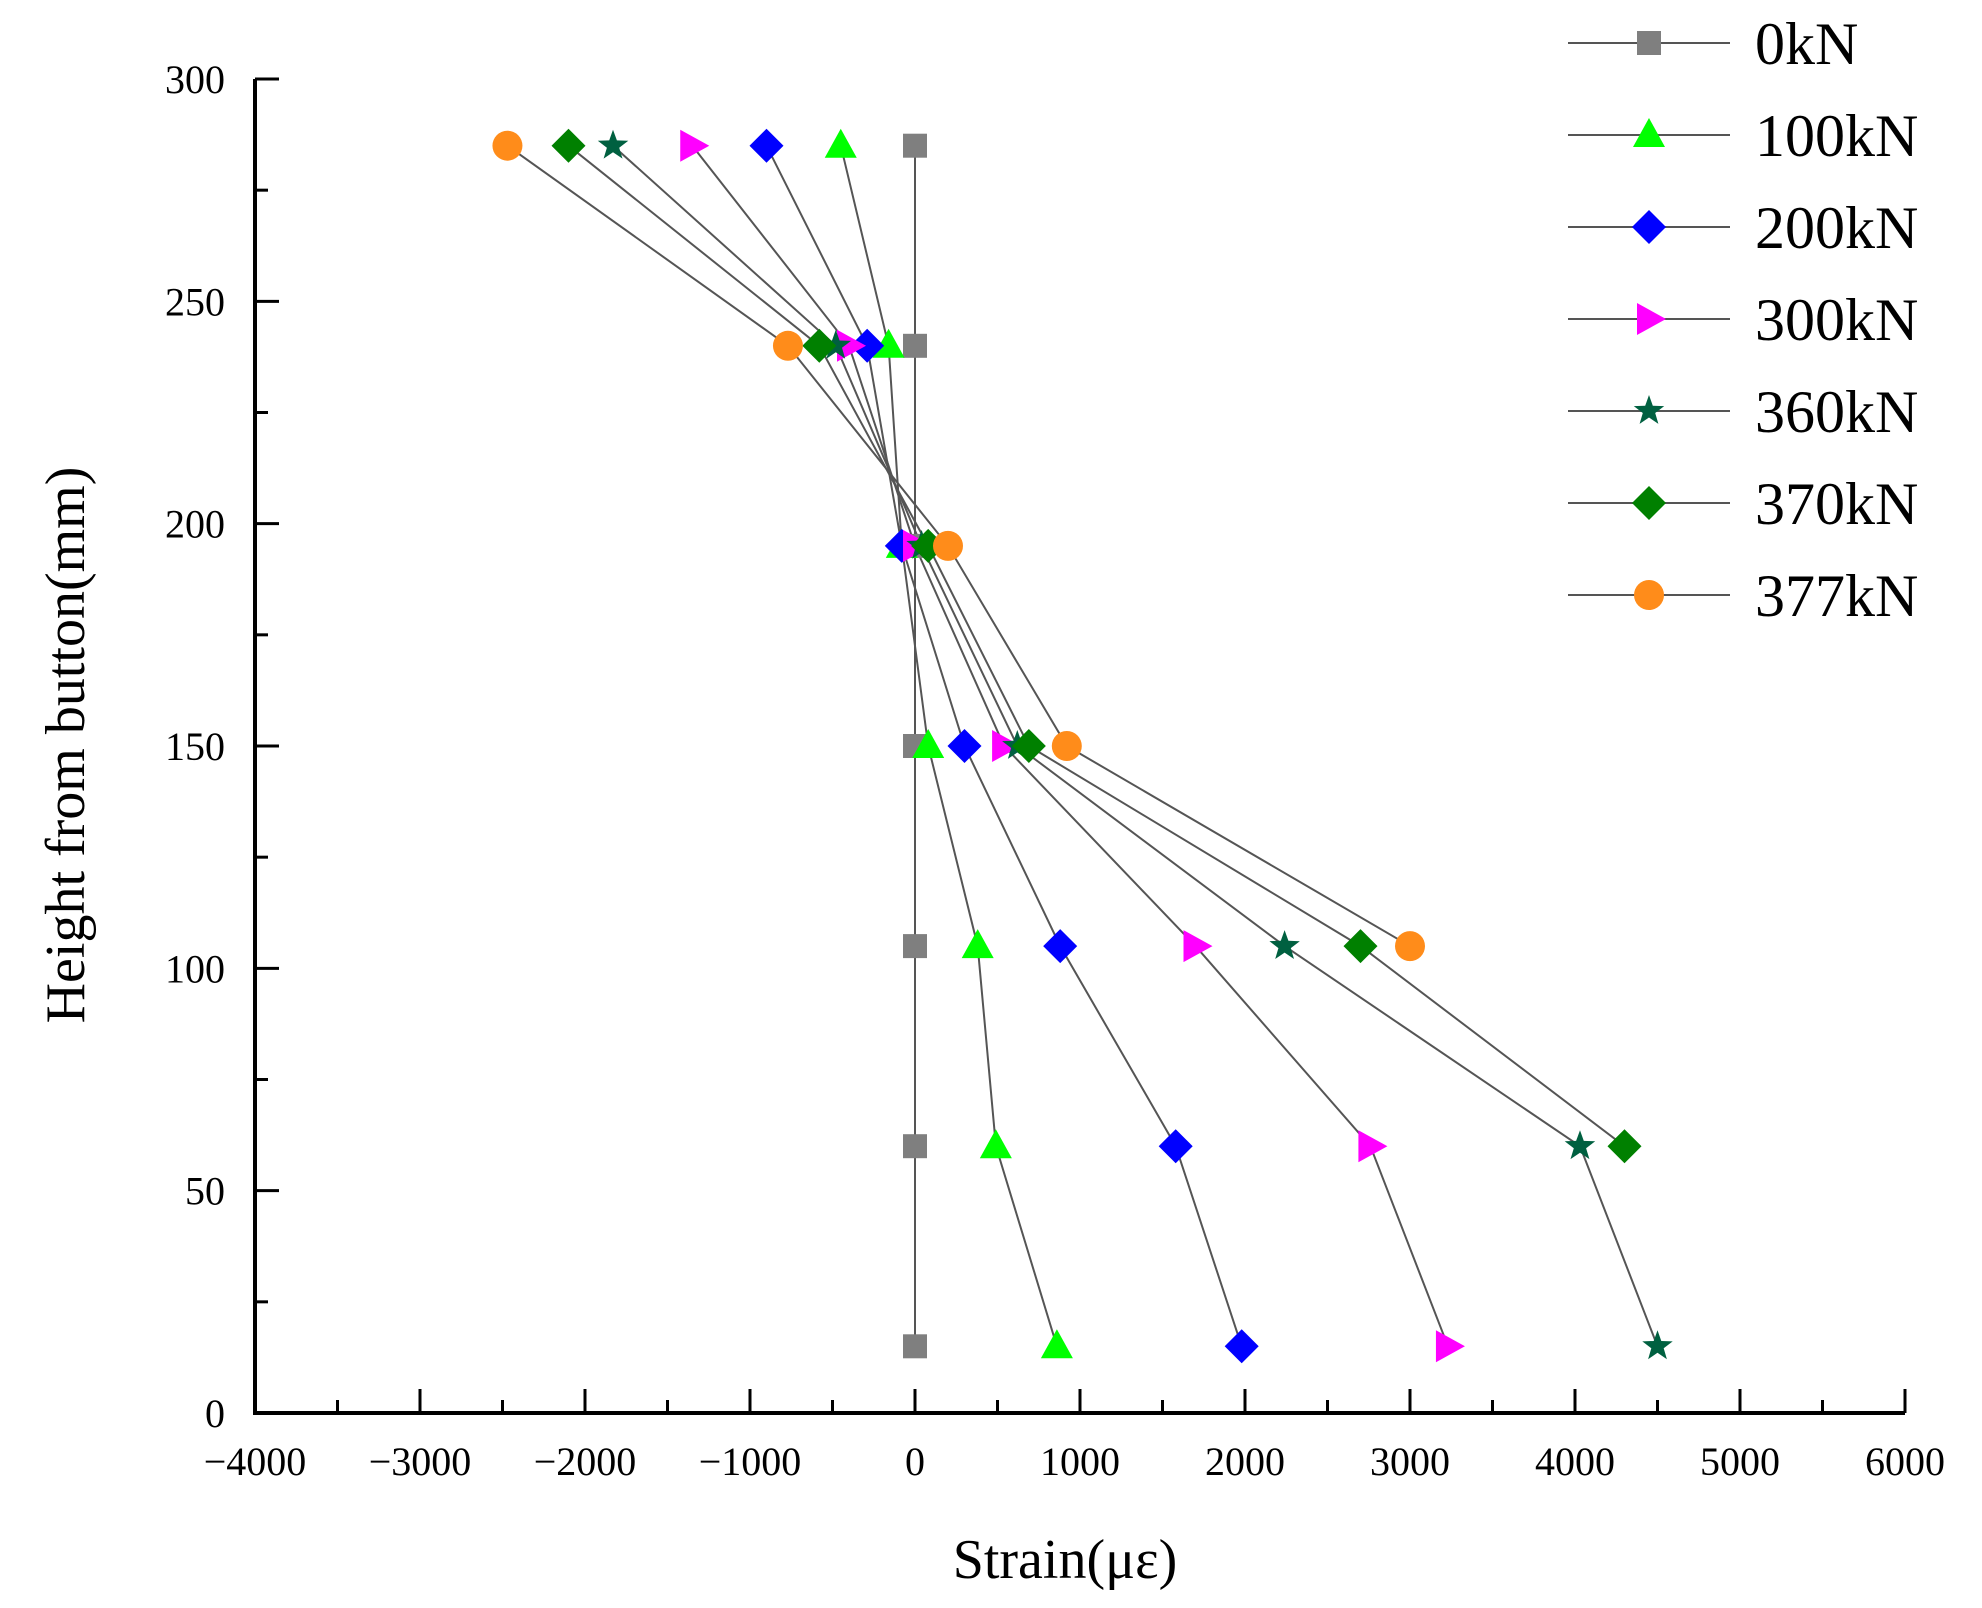 The image size is (1982, 1608). I want to click on y-tick-label: 250, so click(195, 301).